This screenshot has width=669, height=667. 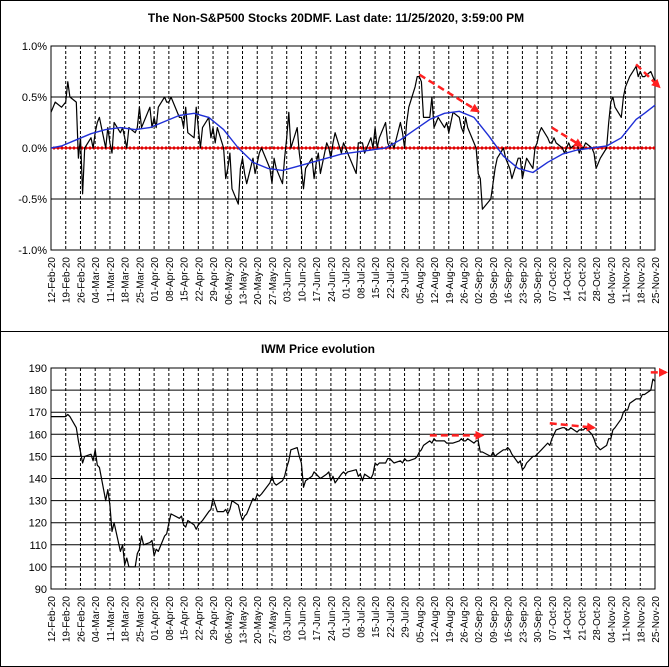 I want to click on x-tick-label: 12-Aug-20, so click(x=435, y=619).